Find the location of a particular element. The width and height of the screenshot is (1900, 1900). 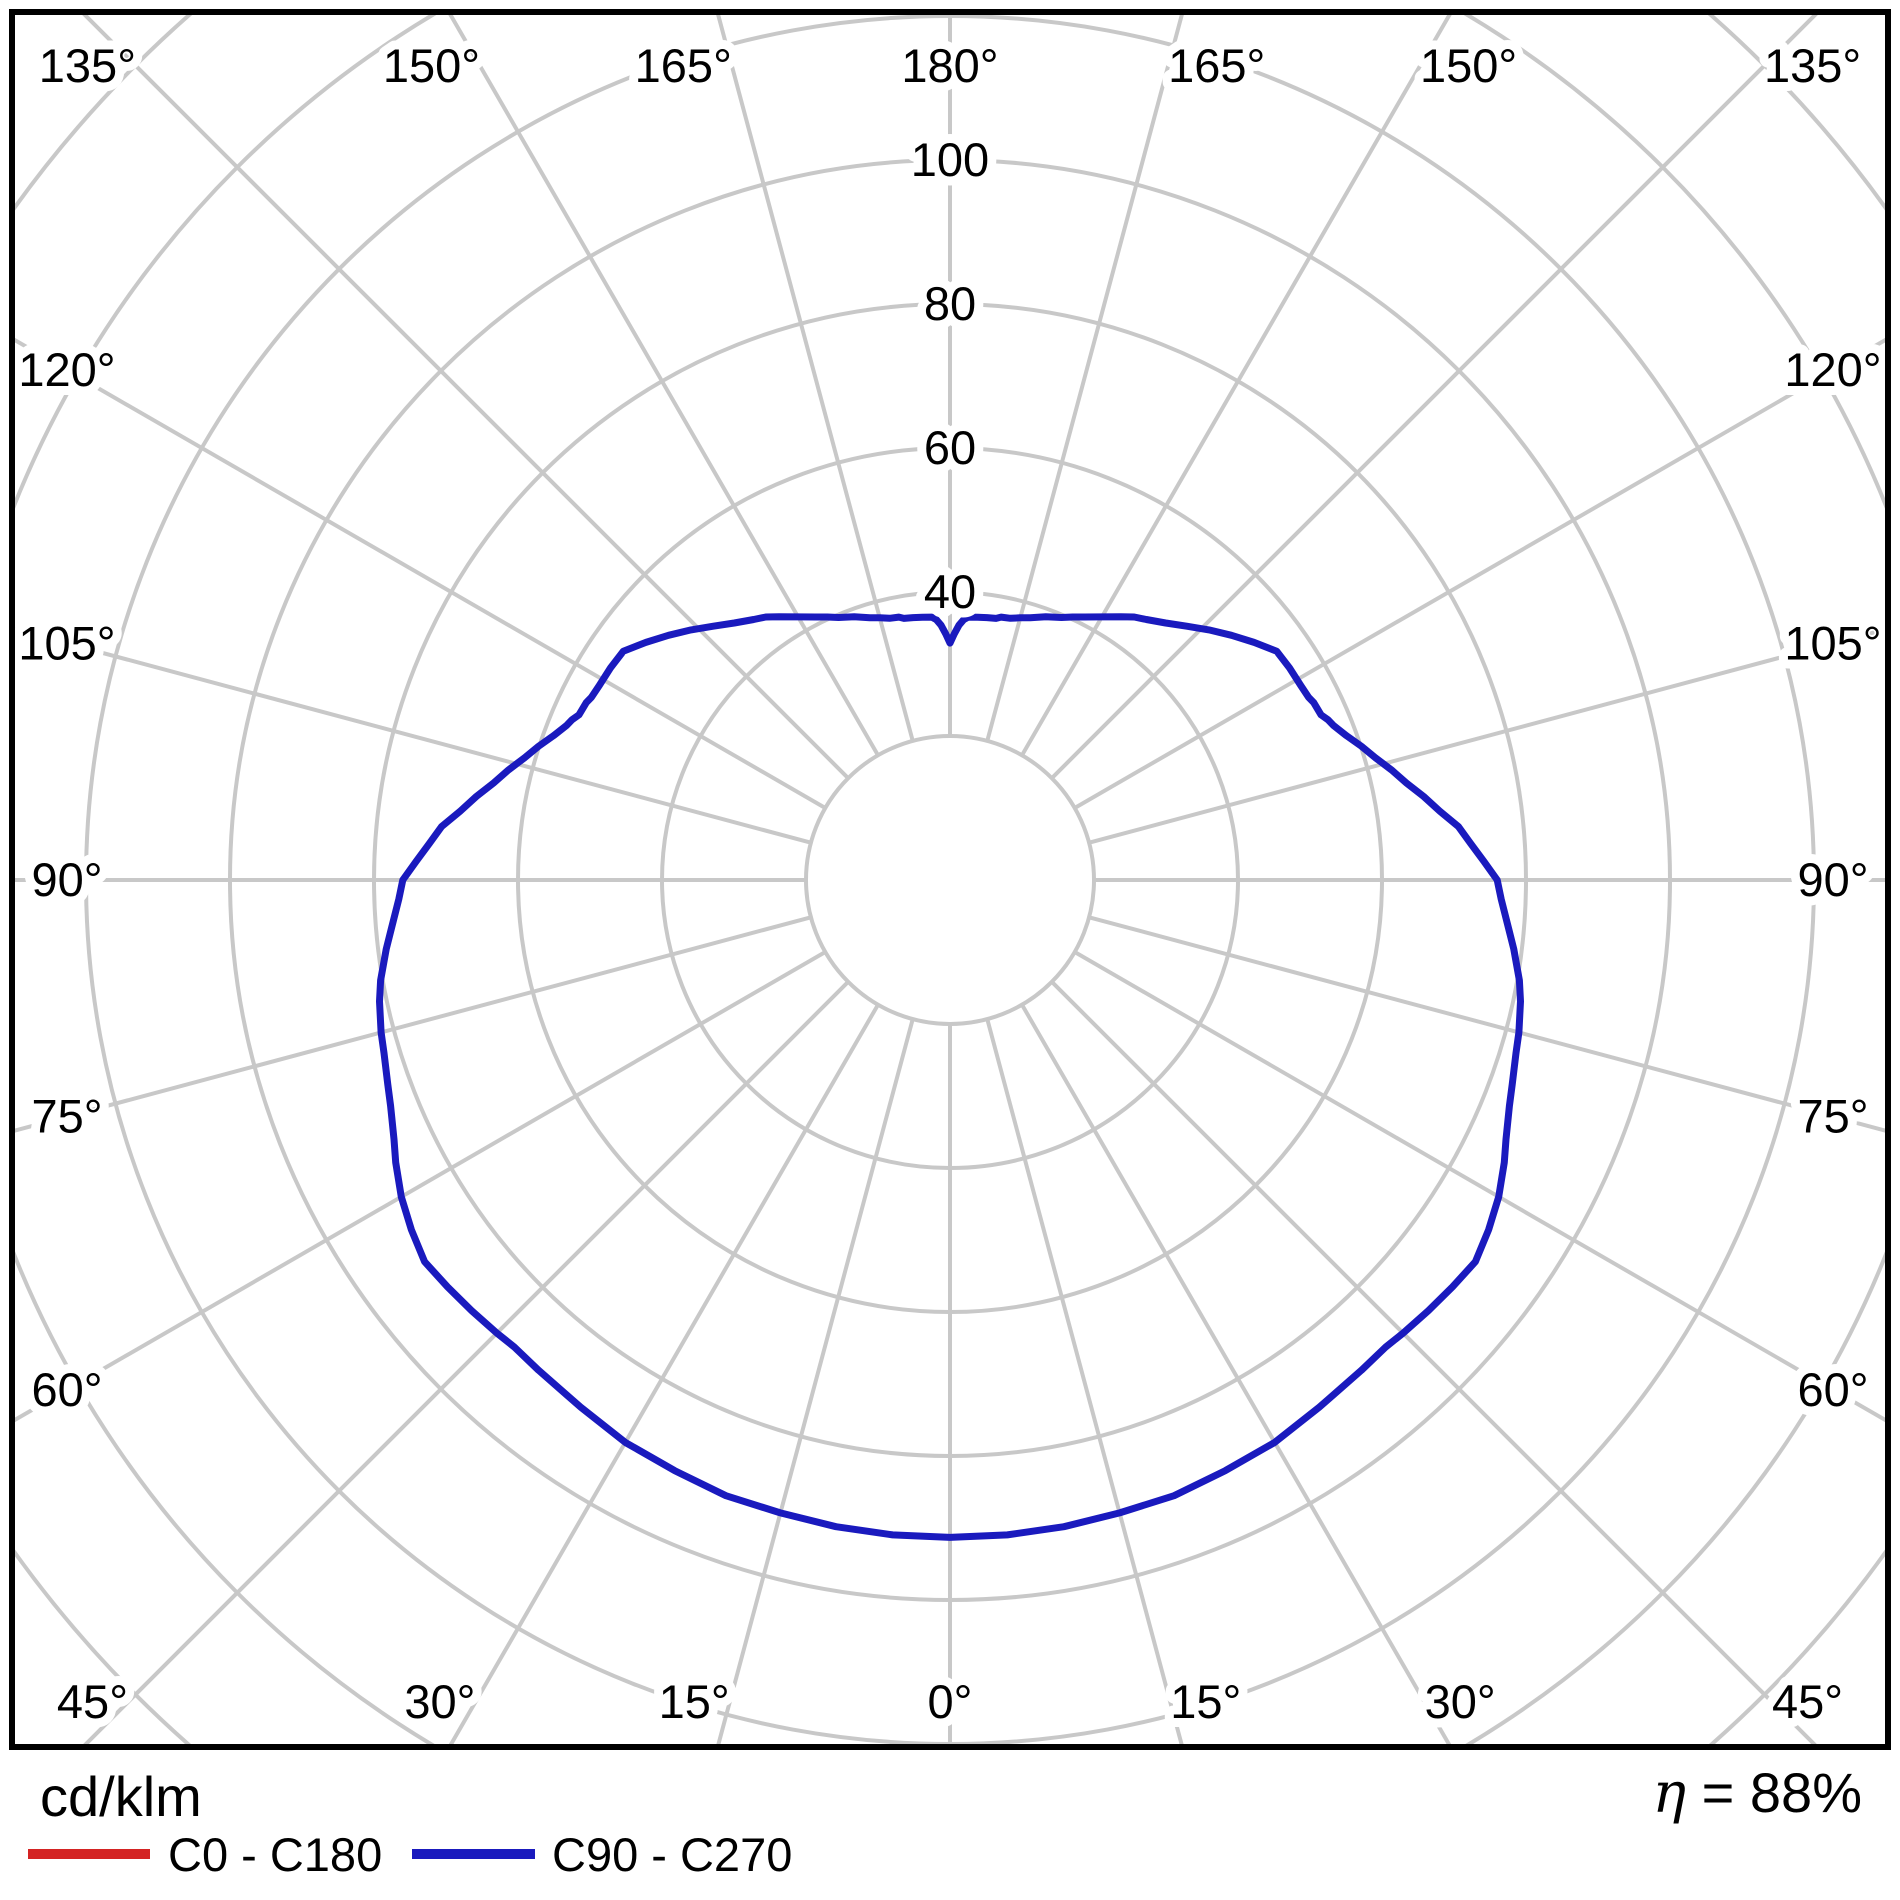

angle-label-165-top-right: 165° is located at coordinates (1216, 65).